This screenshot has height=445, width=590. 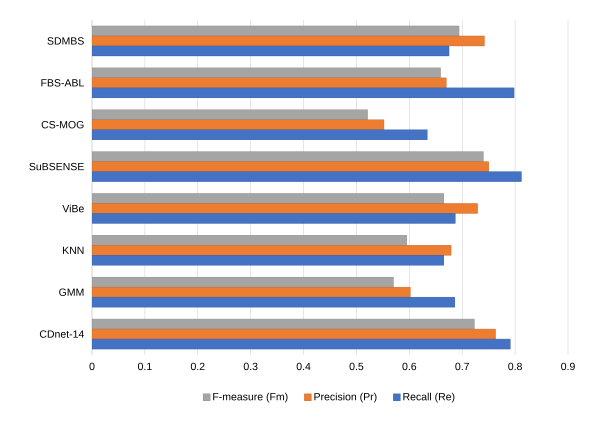 What do you see at coordinates (62, 83) in the screenshot?
I see `y-tick-label: FBS-ABL` at bounding box center [62, 83].